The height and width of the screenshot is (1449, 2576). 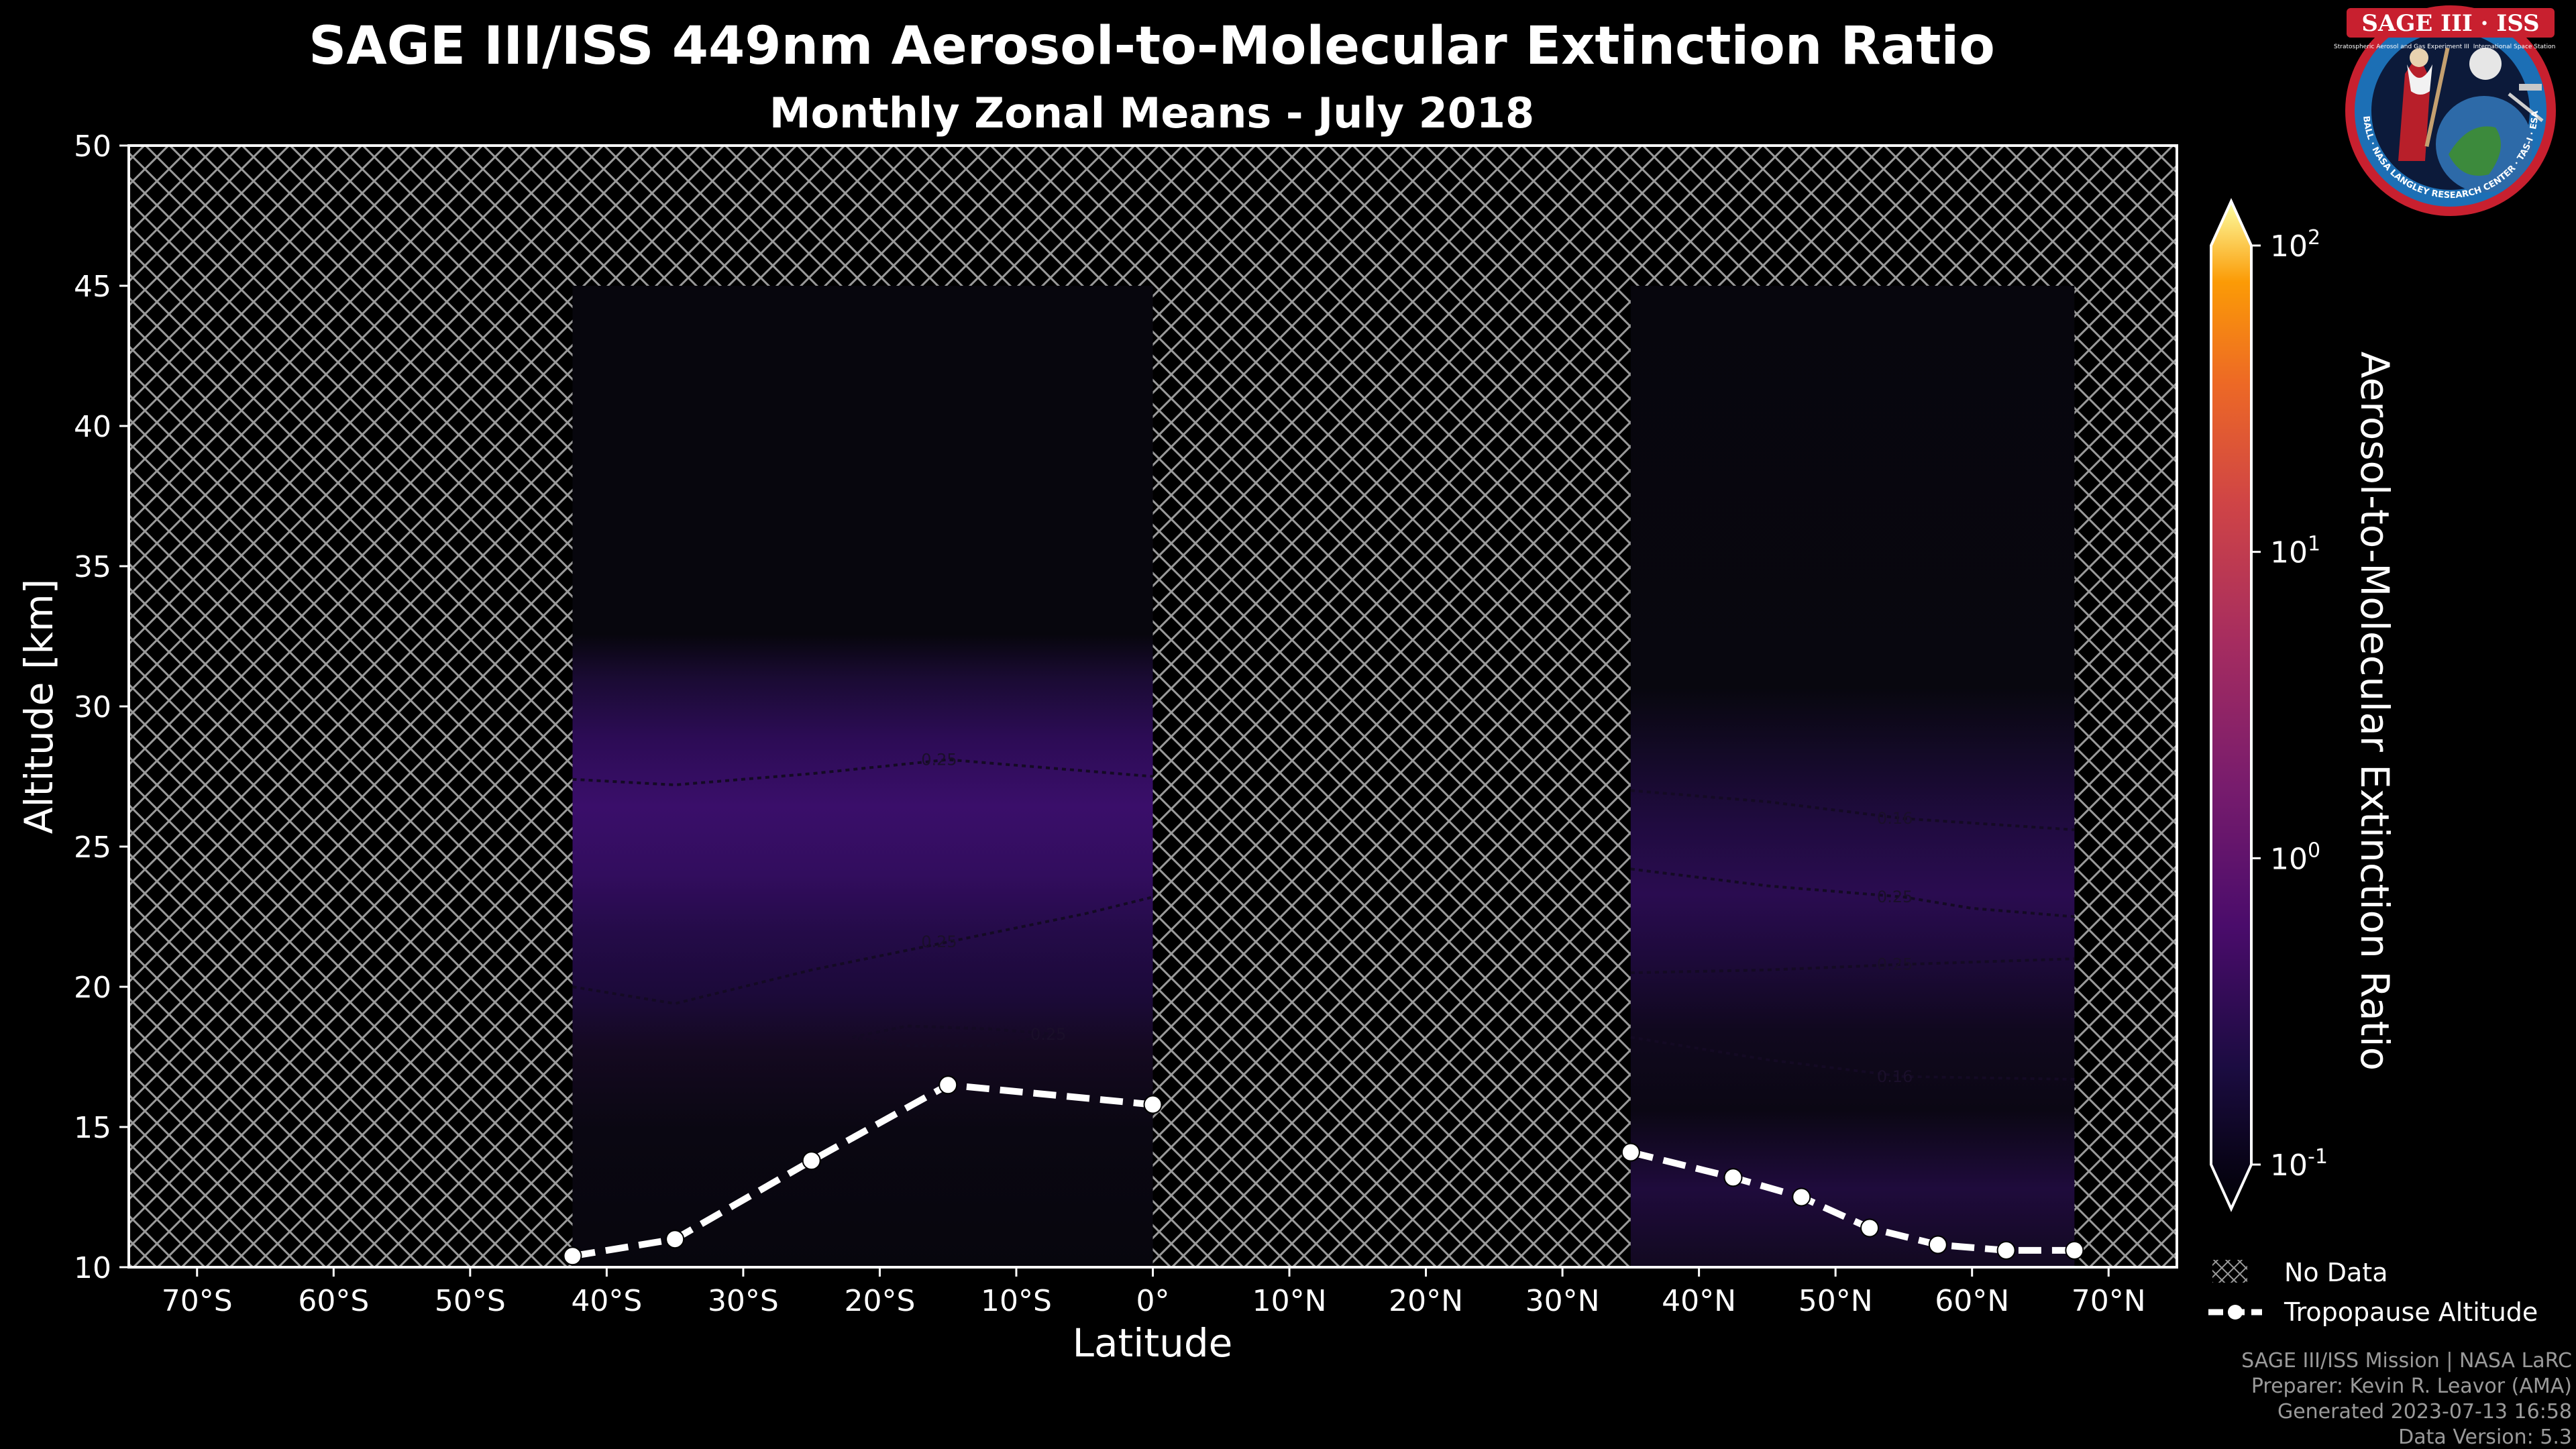 I want to click on colorbar-tick-label: 10⁻¹, so click(x=2299, y=1164).